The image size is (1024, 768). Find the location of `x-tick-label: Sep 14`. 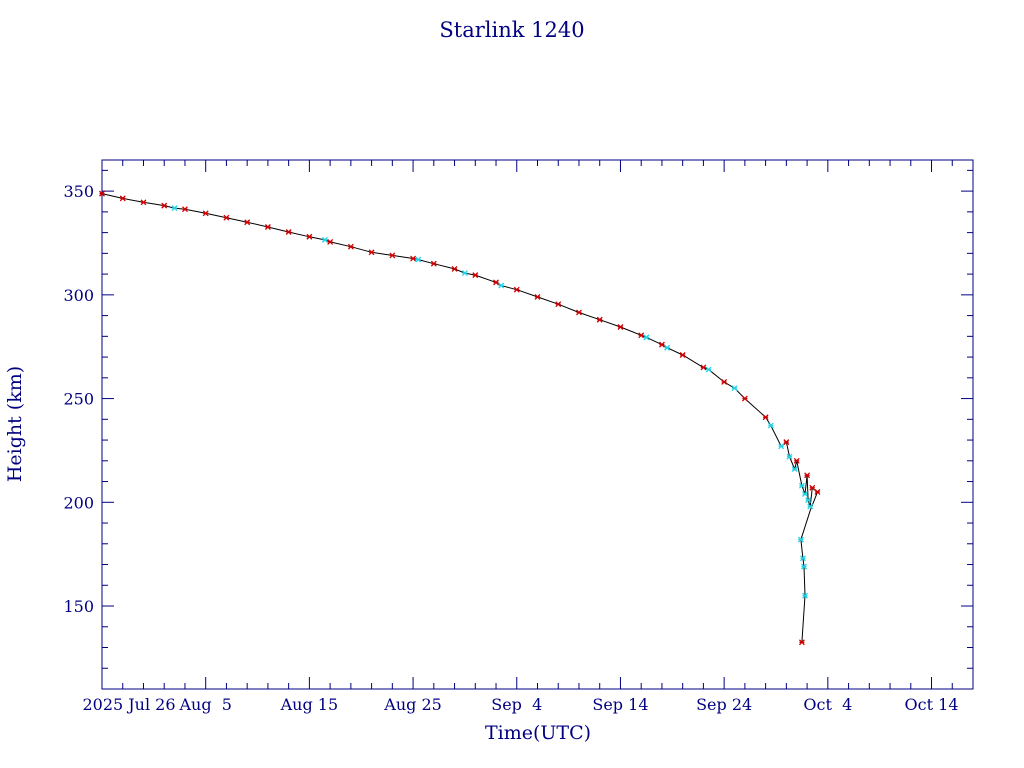

x-tick-label: Sep 14 is located at coordinates (620, 704).